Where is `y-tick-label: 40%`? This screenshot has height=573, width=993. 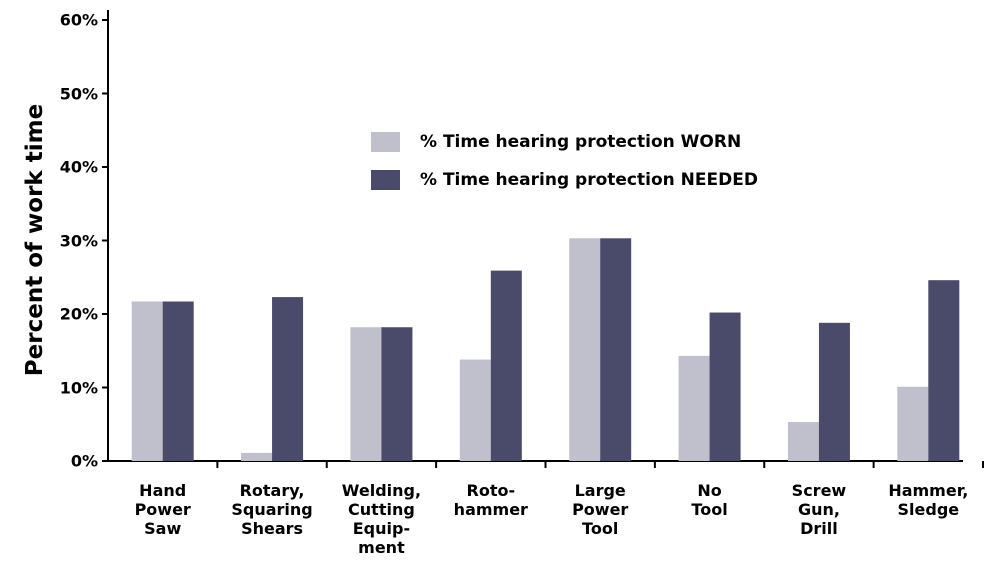
y-tick-label: 40% is located at coordinates (78, 167).